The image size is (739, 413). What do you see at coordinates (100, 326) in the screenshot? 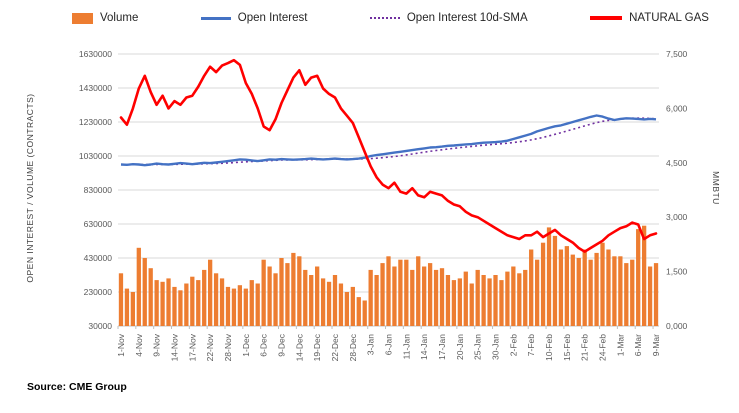
I see `y-left-tick-label: 30000` at bounding box center [100, 326].